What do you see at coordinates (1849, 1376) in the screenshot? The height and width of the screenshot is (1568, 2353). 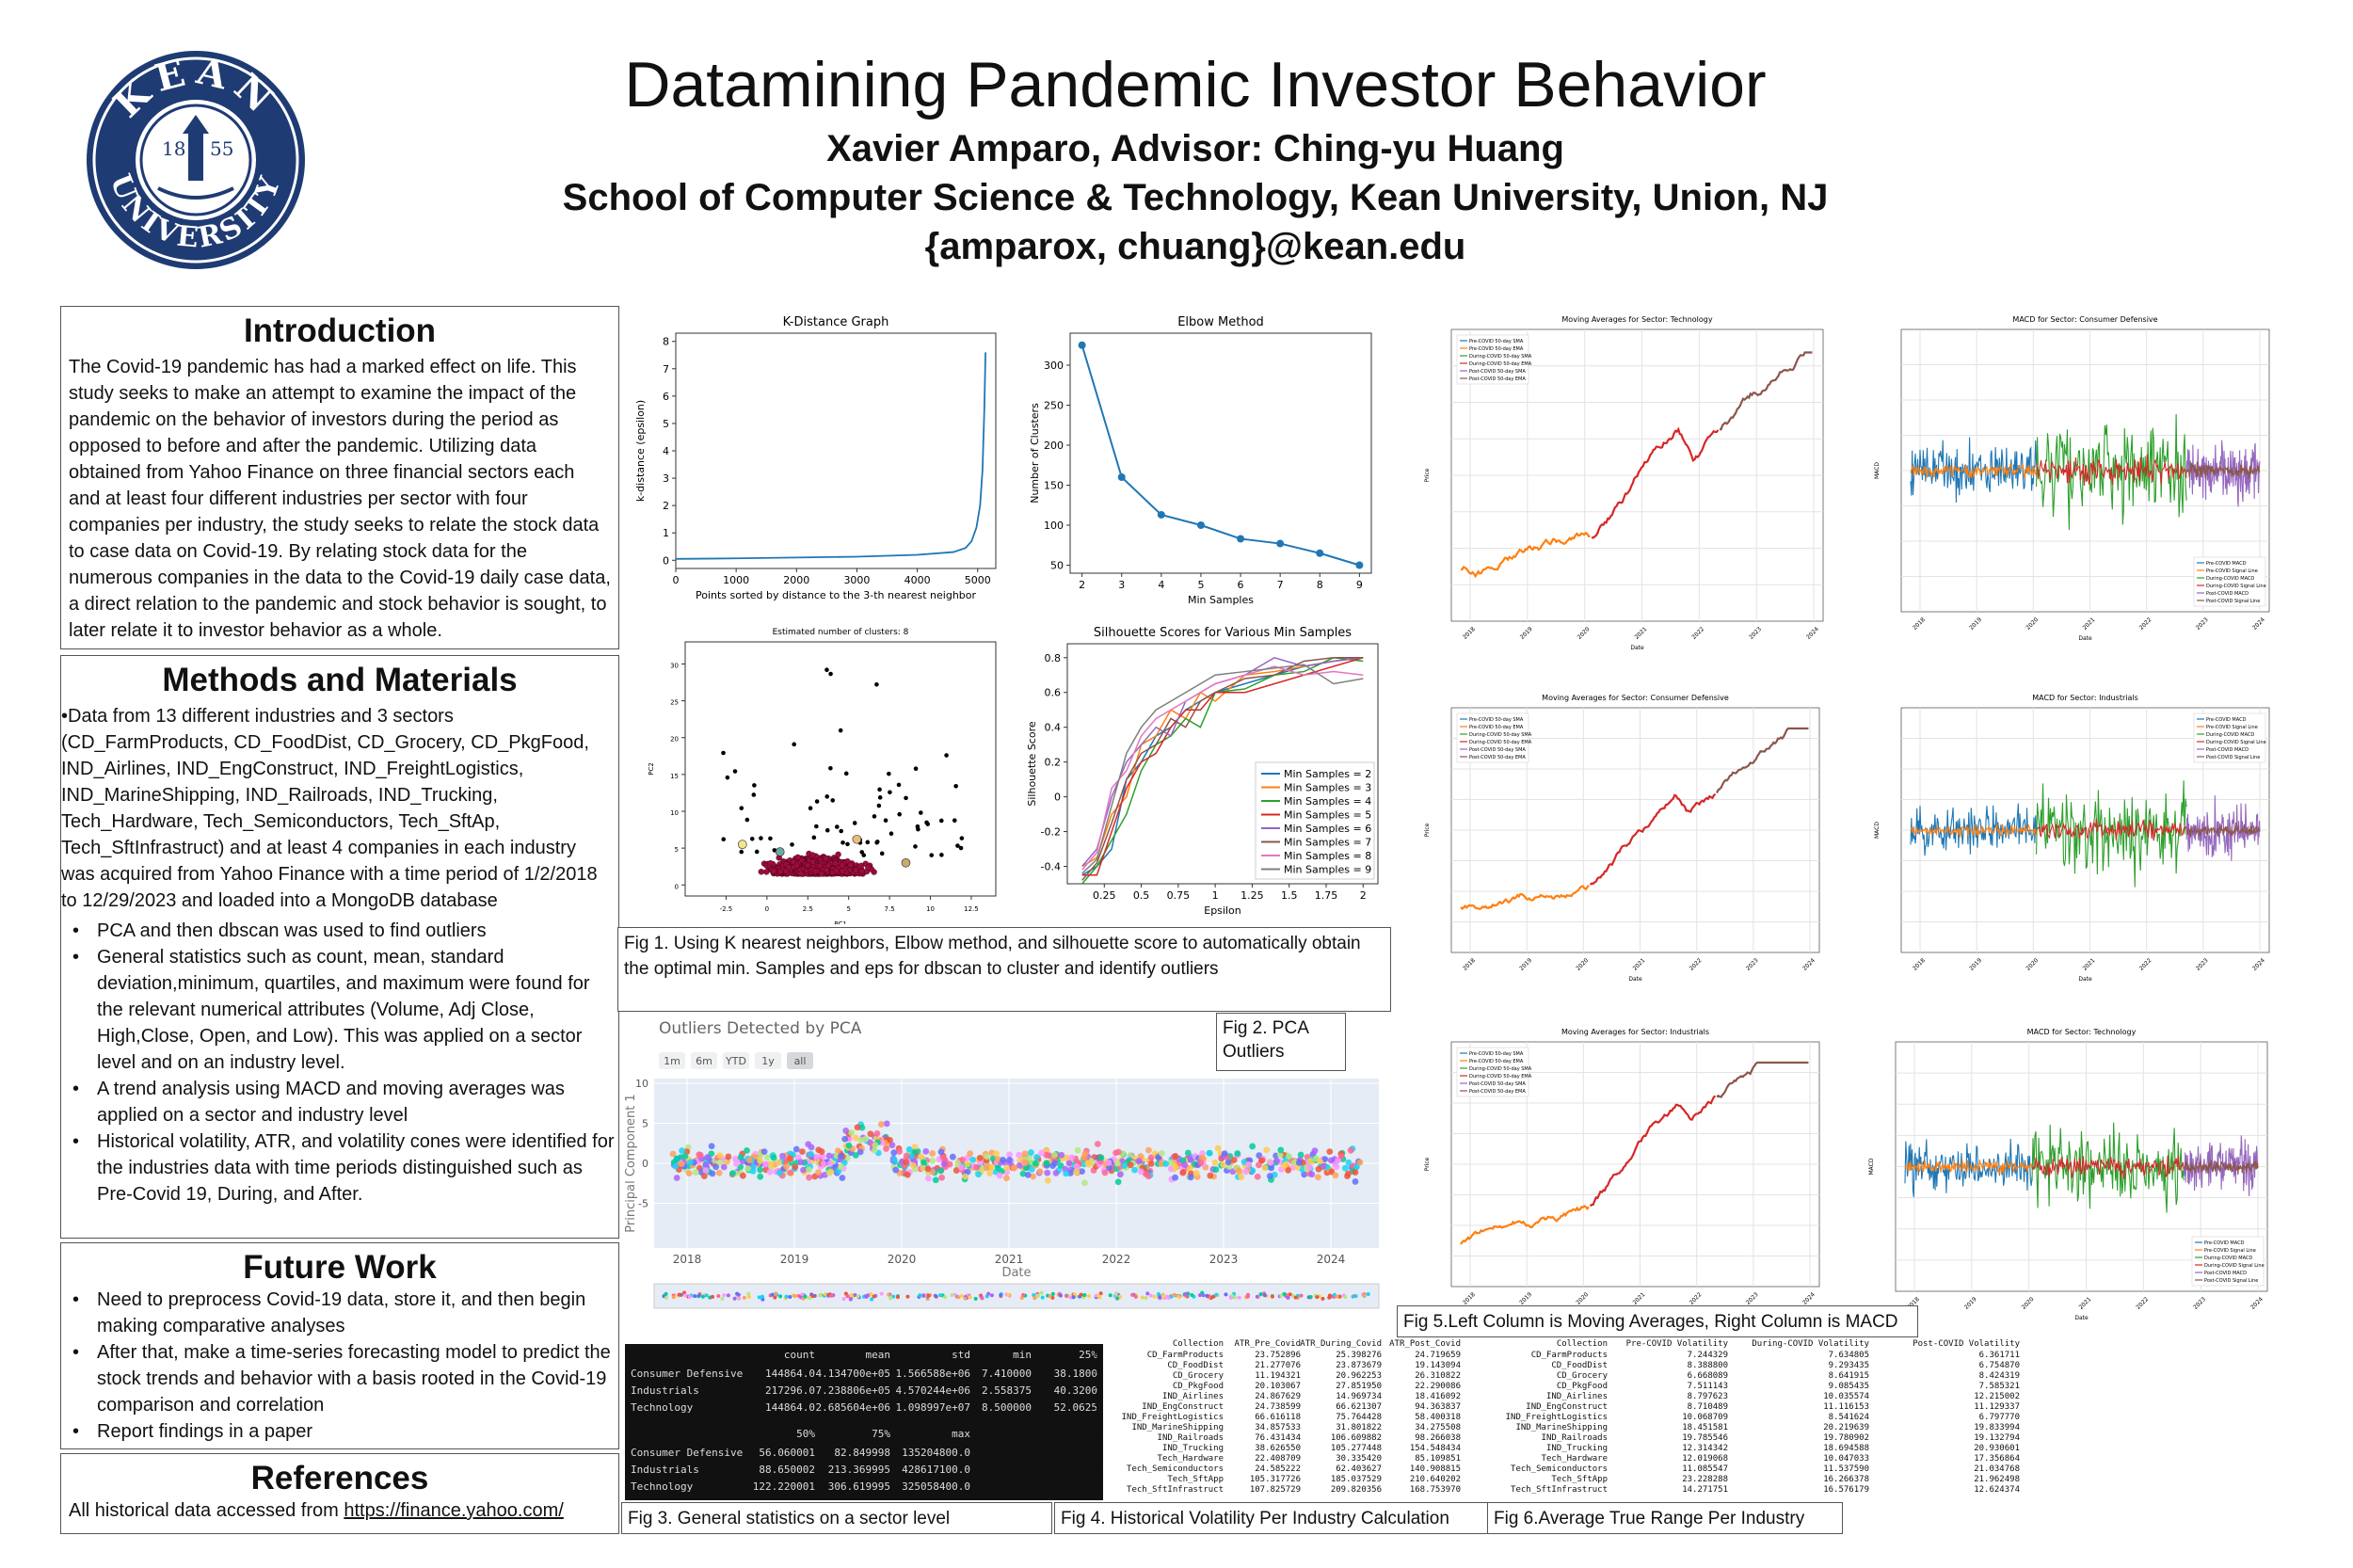 I see `table-cell: 8.641915` at bounding box center [1849, 1376].